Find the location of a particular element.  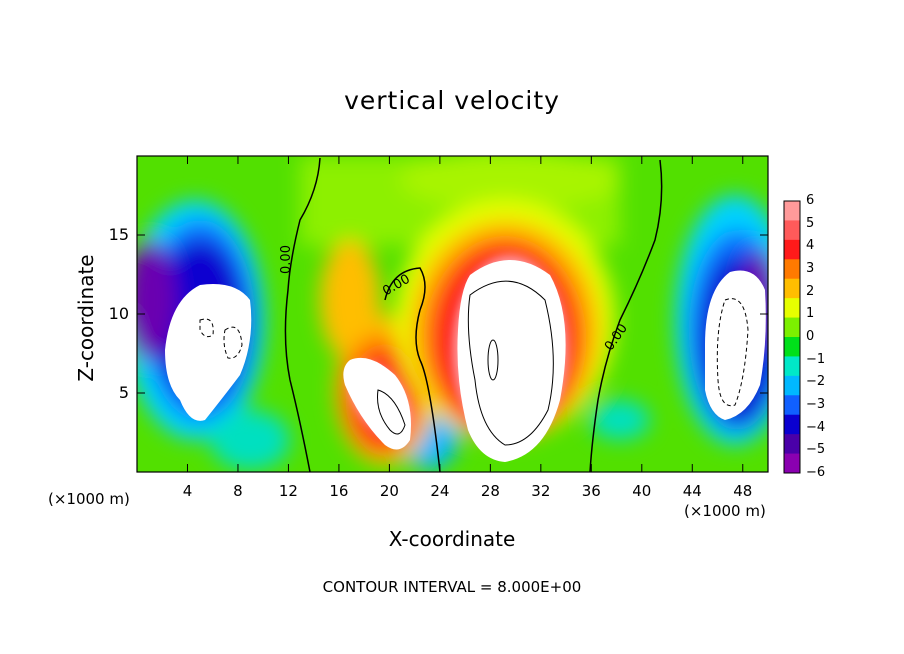

x-tick-label: 24 is located at coordinates (440, 491).